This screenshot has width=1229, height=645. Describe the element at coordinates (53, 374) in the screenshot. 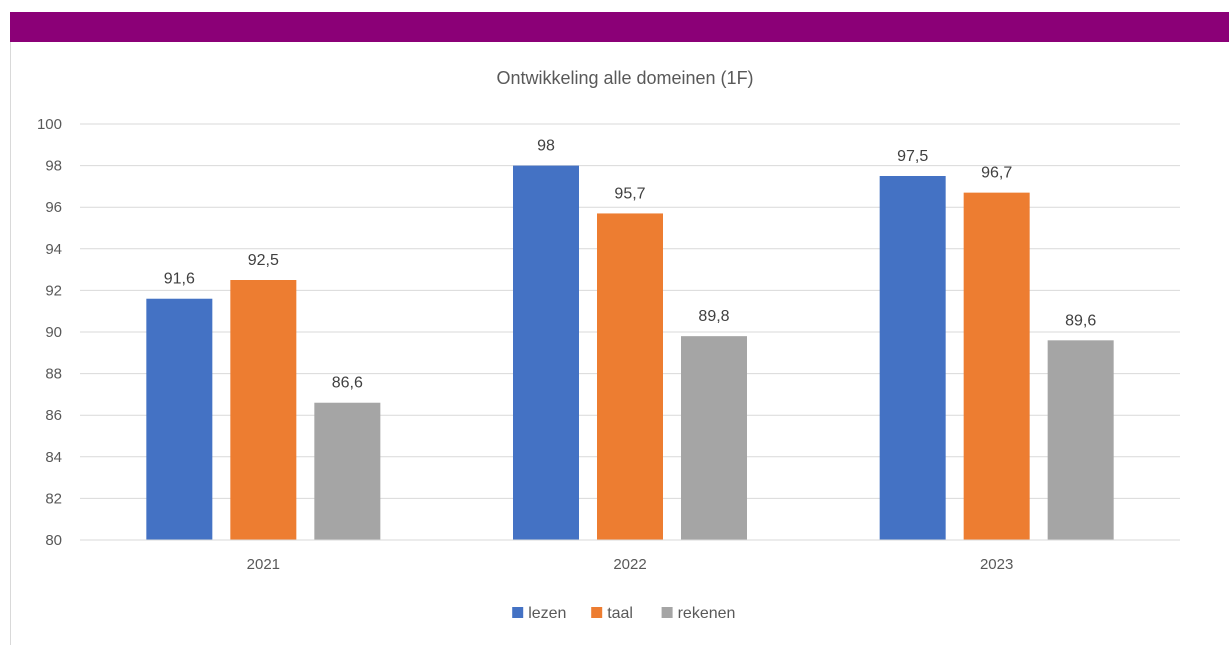

I see `y-tick-label: 88` at that location.